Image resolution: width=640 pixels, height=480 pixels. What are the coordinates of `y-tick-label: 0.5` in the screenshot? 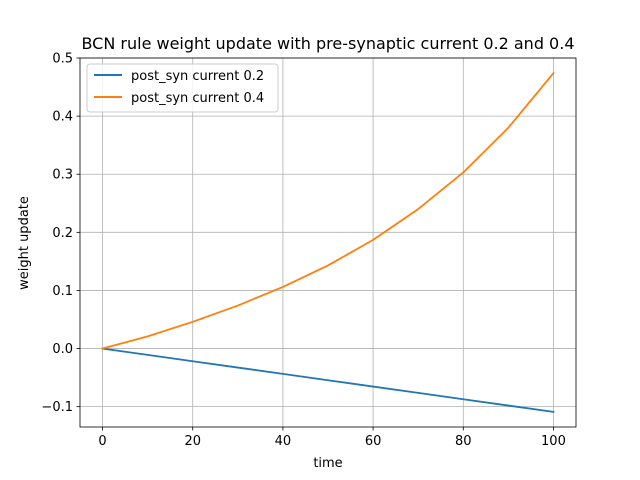 It's located at (62, 59).